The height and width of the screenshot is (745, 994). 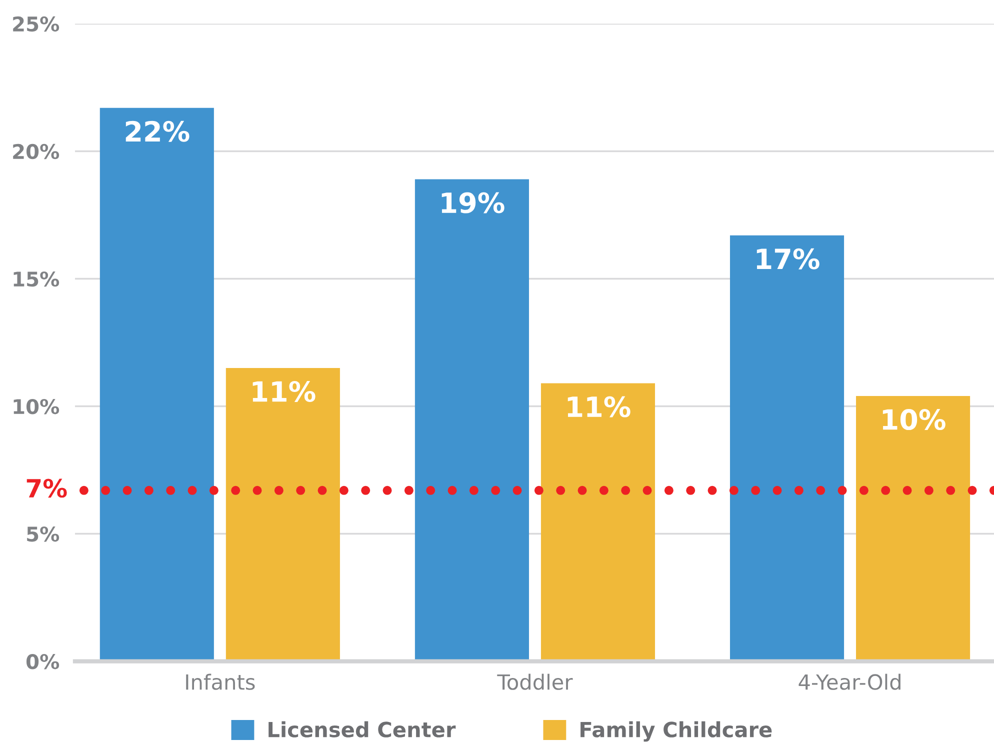 I want to click on legend-label: Family Childcare, so click(x=676, y=731).